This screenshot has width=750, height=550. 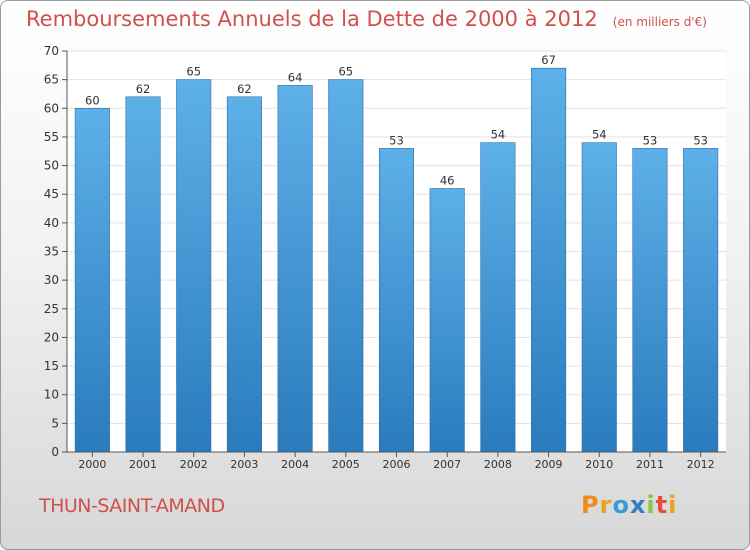 I want to click on x-tick-label: 2006, so click(x=397, y=464).